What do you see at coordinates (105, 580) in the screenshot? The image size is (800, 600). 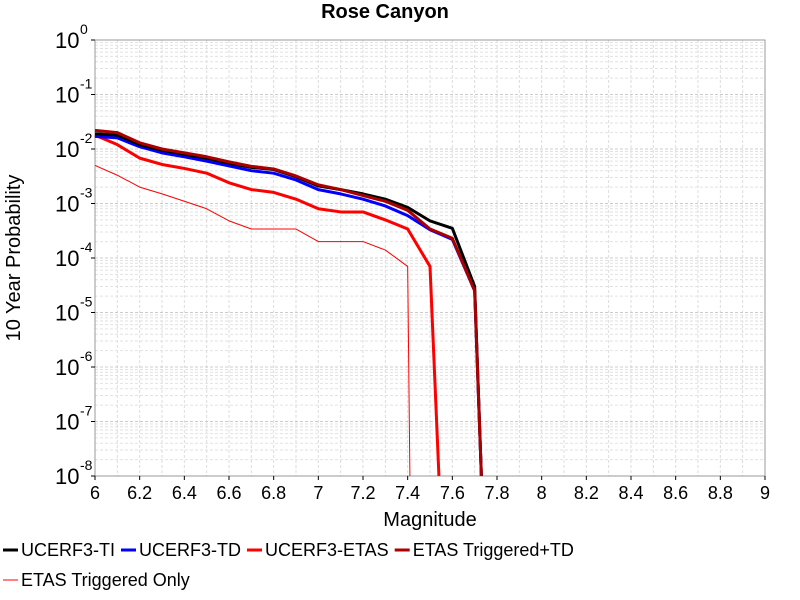 I see `legend-label-etas-triggered-only: ETAS Triggered Only` at bounding box center [105, 580].